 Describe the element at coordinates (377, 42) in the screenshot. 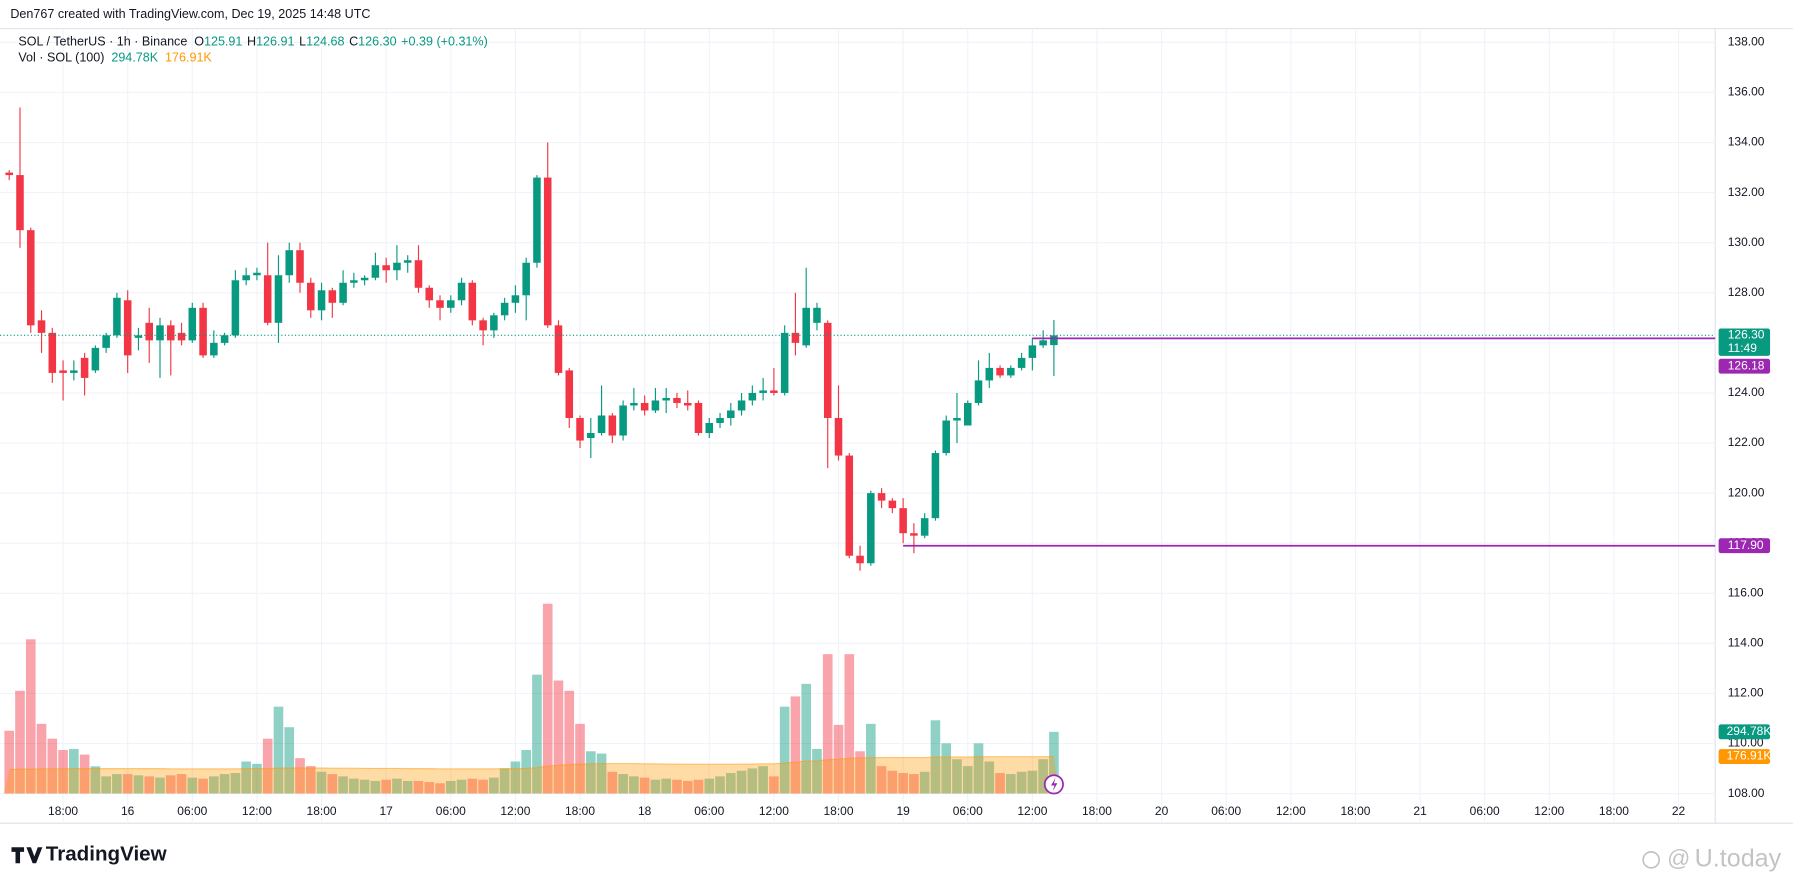

I see `close-value: 126.30` at that location.